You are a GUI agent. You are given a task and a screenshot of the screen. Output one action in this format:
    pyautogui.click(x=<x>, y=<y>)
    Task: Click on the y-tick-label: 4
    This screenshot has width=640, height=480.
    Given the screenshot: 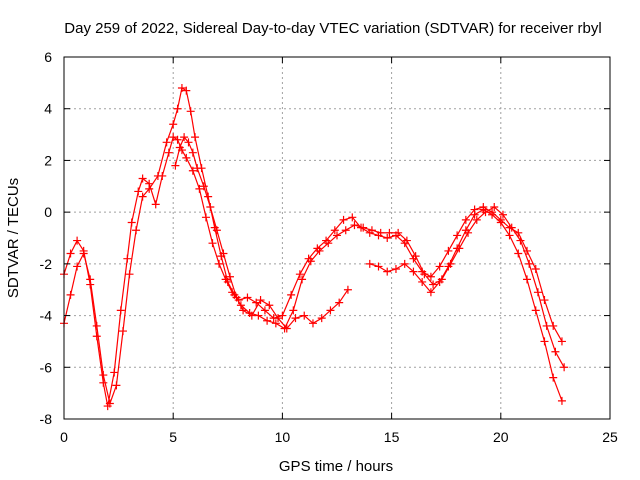 What is the action you would take?
    pyautogui.click(x=48, y=109)
    